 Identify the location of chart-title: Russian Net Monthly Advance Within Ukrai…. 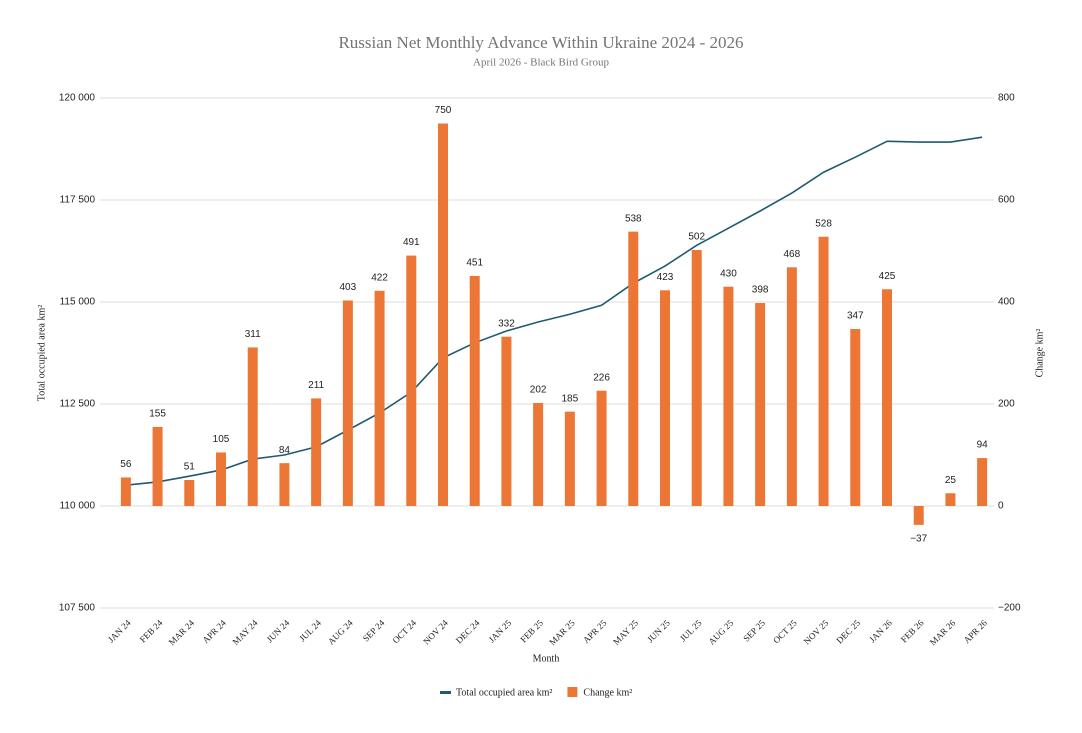
(540, 42).